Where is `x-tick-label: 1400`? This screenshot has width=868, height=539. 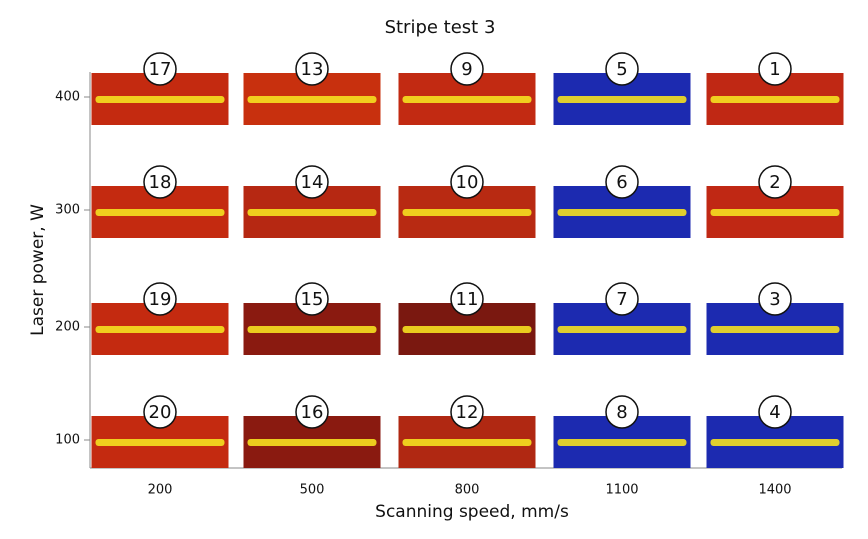 x-tick-label: 1400 is located at coordinates (774, 490).